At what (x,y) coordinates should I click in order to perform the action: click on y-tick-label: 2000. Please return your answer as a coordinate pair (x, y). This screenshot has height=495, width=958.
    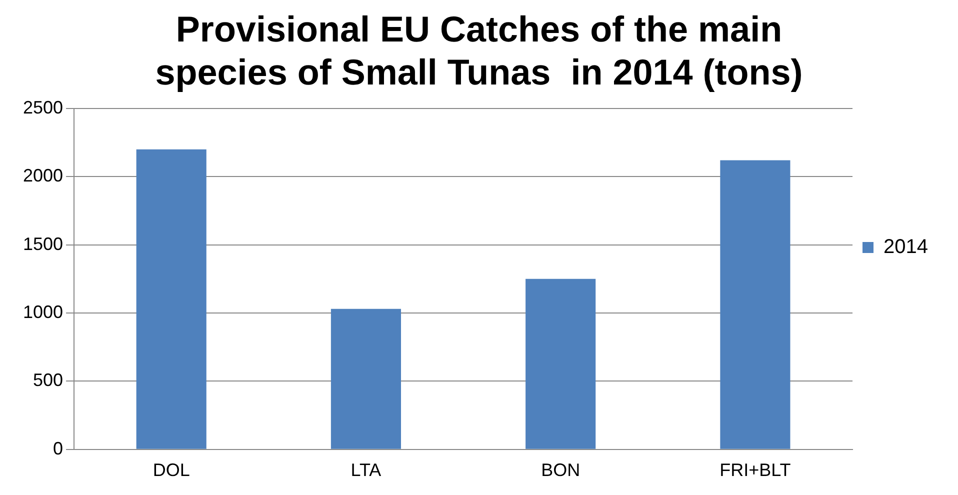
    Looking at the image, I should click on (43, 176).